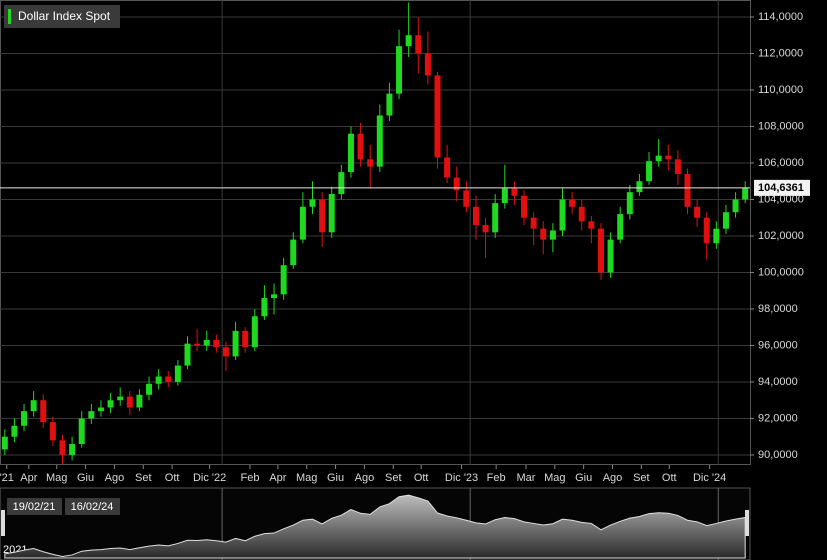 The image size is (827, 560). What do you see at coordinates (7, 478) in the screenshot?
I see `x-tick-label: '21` at bounding box center [7, 478].